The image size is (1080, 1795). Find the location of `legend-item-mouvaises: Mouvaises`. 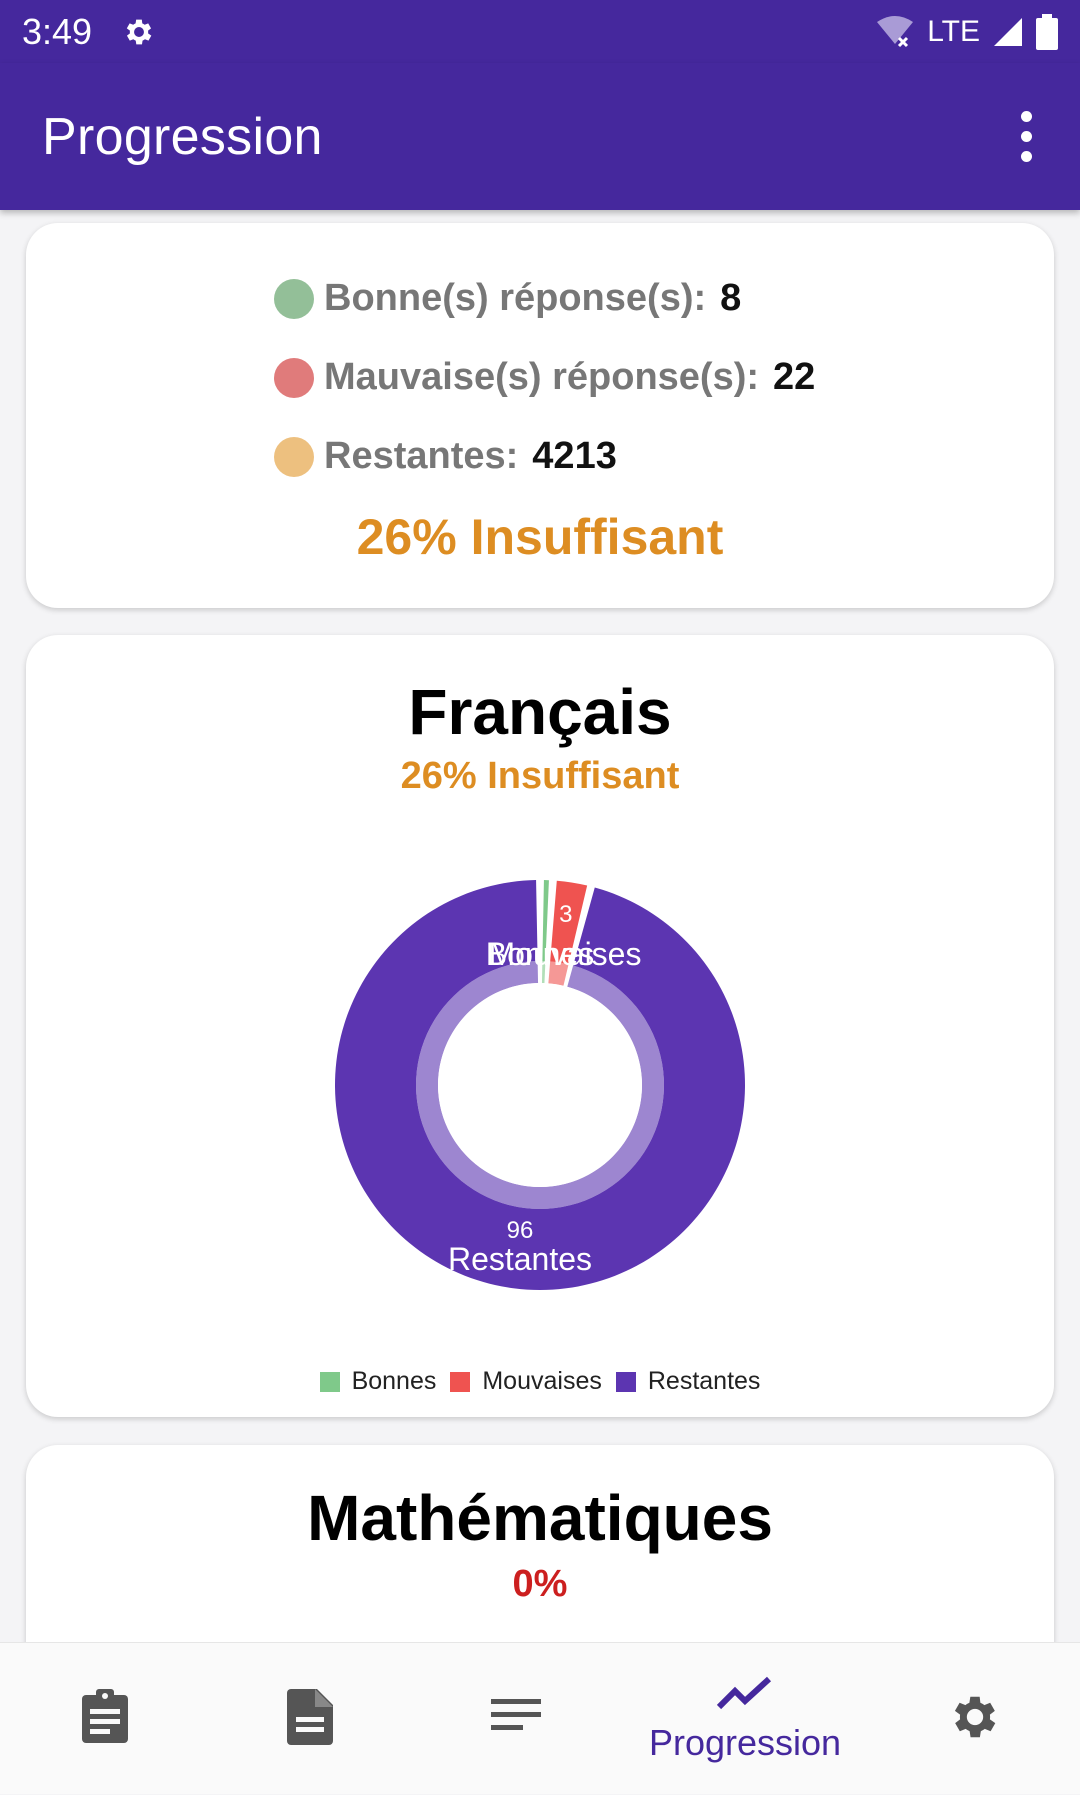

legend-item-mouvaises: Mouvaises is located at coordinates (526, 1381).